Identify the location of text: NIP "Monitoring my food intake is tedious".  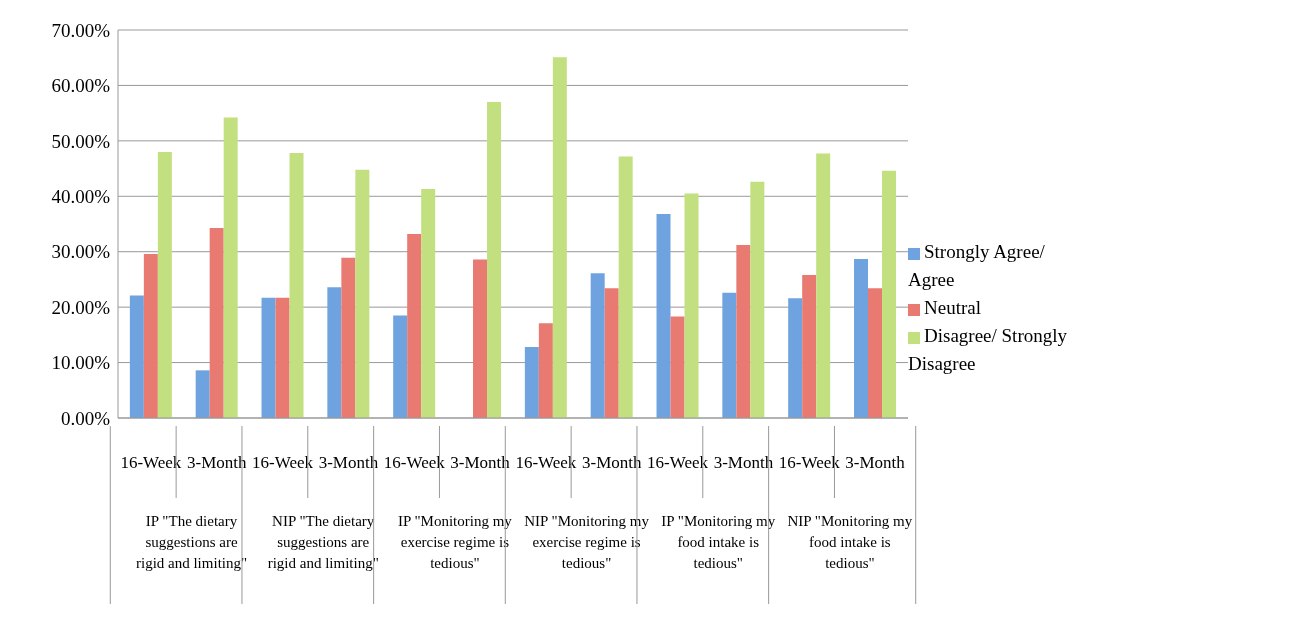
(850, 542).